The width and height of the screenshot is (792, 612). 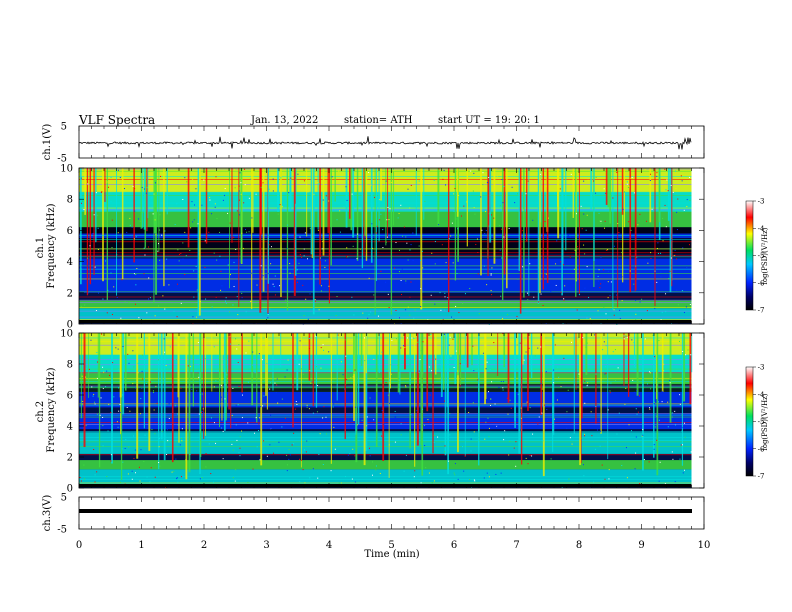 What do you see at coordinates (454, 545) in the screenshot?
I see `x-tick-label: 6` at bounding box center [454, 545].